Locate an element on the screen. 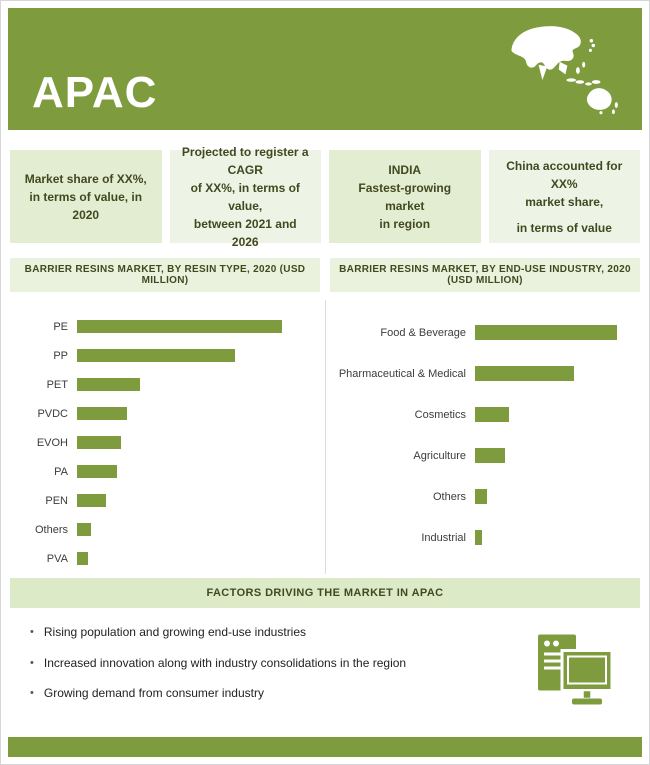 Image resolution: width=650 pixels, height=765 pixels. chart-row: Agriculture is located at coordinates (487, 455).